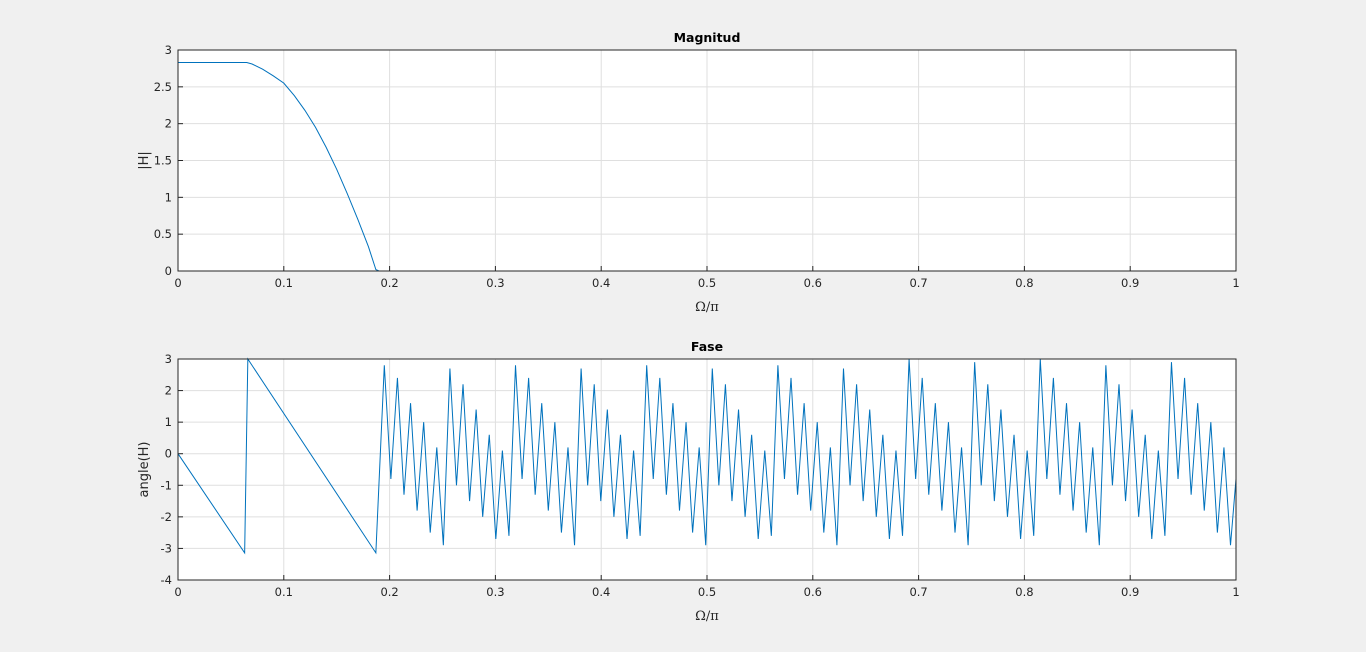 The width and height of the screenshot is (1366, 652). Describe the element at coordinates (163, 87) in the screenshot. I see `y-tick-label: 2.5` at that location.